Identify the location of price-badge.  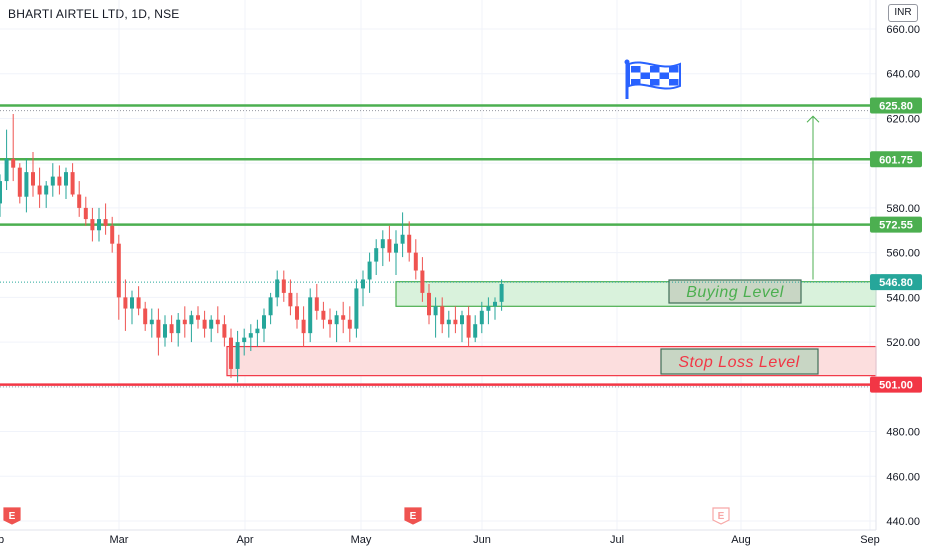
(896, 159).